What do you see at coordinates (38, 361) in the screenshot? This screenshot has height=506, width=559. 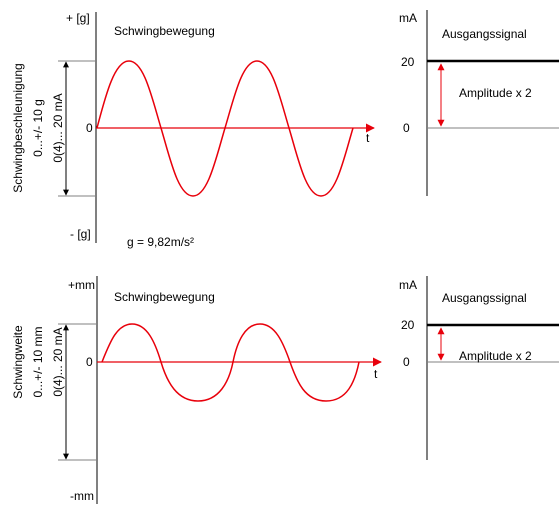 I see `range-label: 0...+/- 10 mm` at bounding box center [38, 361].